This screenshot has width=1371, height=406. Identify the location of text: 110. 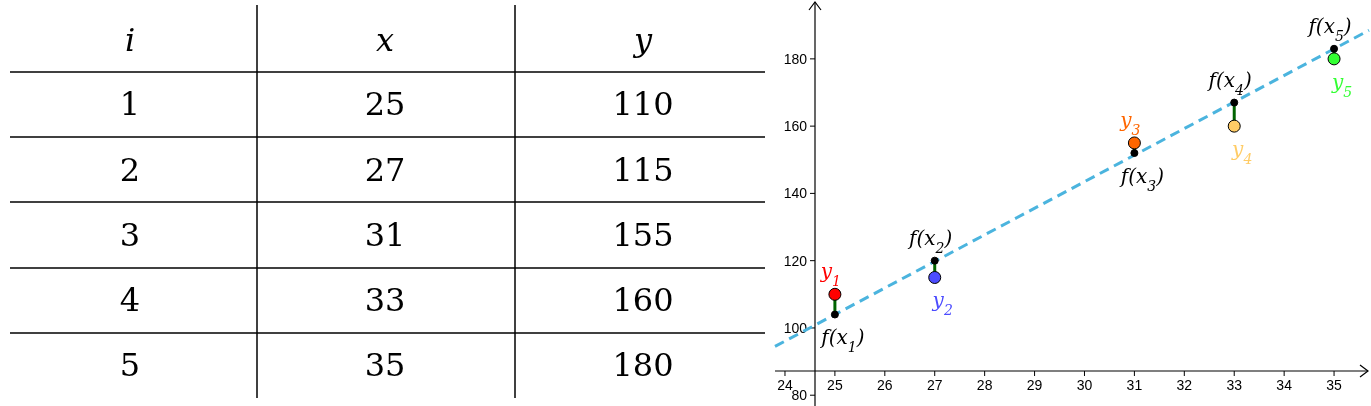
(643, 104).